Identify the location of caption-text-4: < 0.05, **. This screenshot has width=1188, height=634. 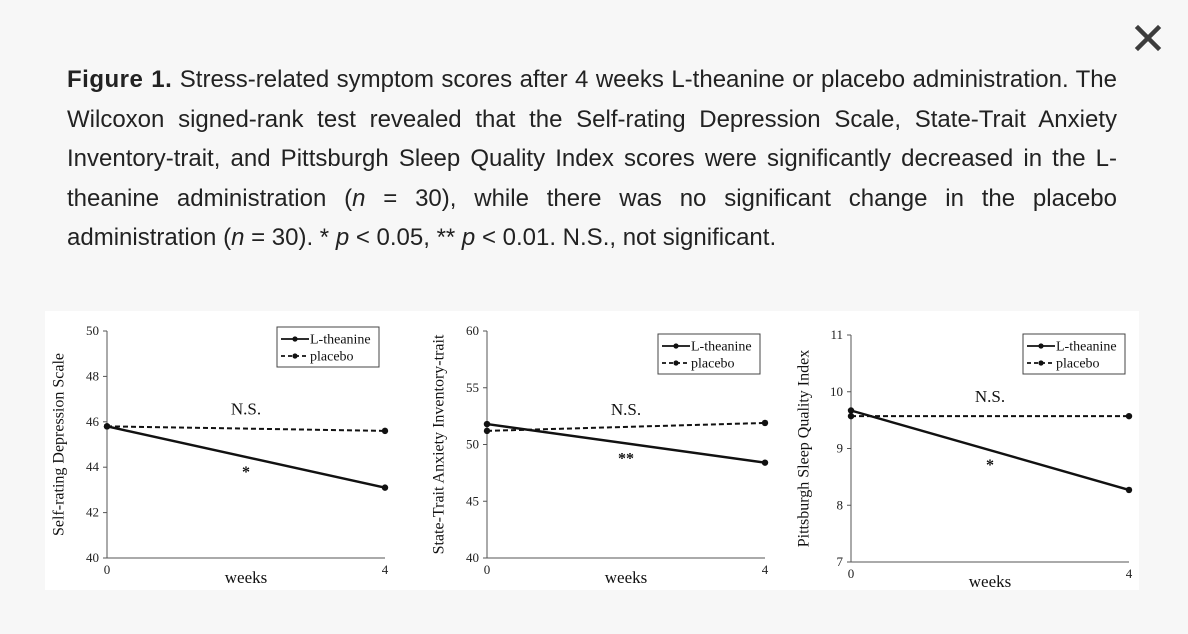
(405, 238).